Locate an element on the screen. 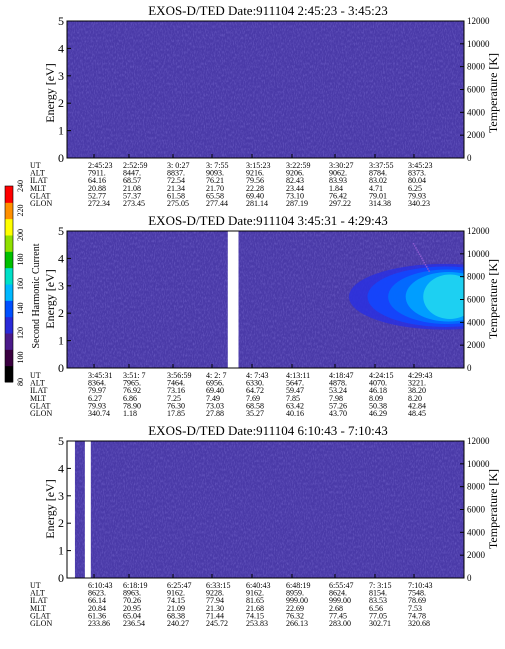 The height and width of the screenshot is (649, 505). orbit-cell: 69.40 is located at coordinates (215, 390).